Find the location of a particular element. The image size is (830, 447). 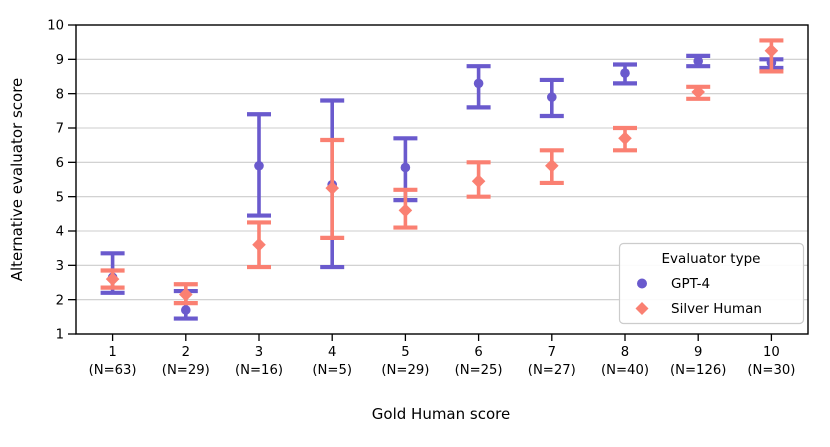

x-tick-label-score-3: 3 is located at coordinates (259, 352).